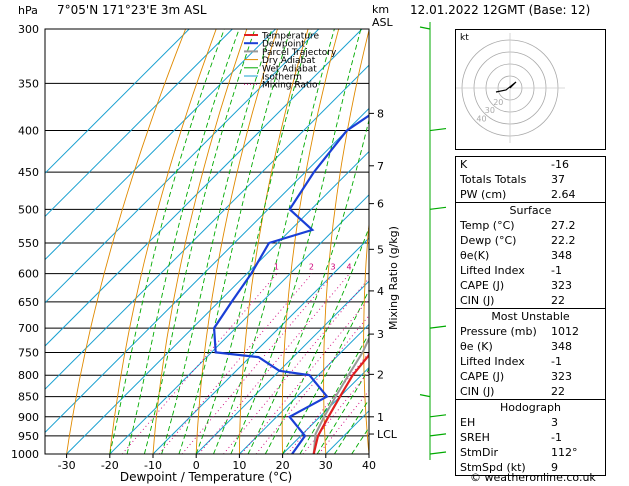  What do you see at coordinates (239, 465) in the screenshot?
I see `x-tick-label: 10` at bounding box center [239, 465].